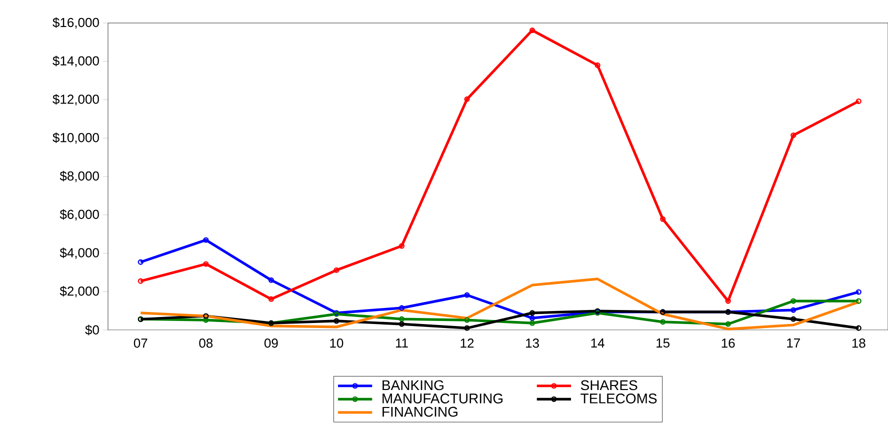 The image size is (888, 432). I want to click on x-tick-label: 14, so click(597, 343).